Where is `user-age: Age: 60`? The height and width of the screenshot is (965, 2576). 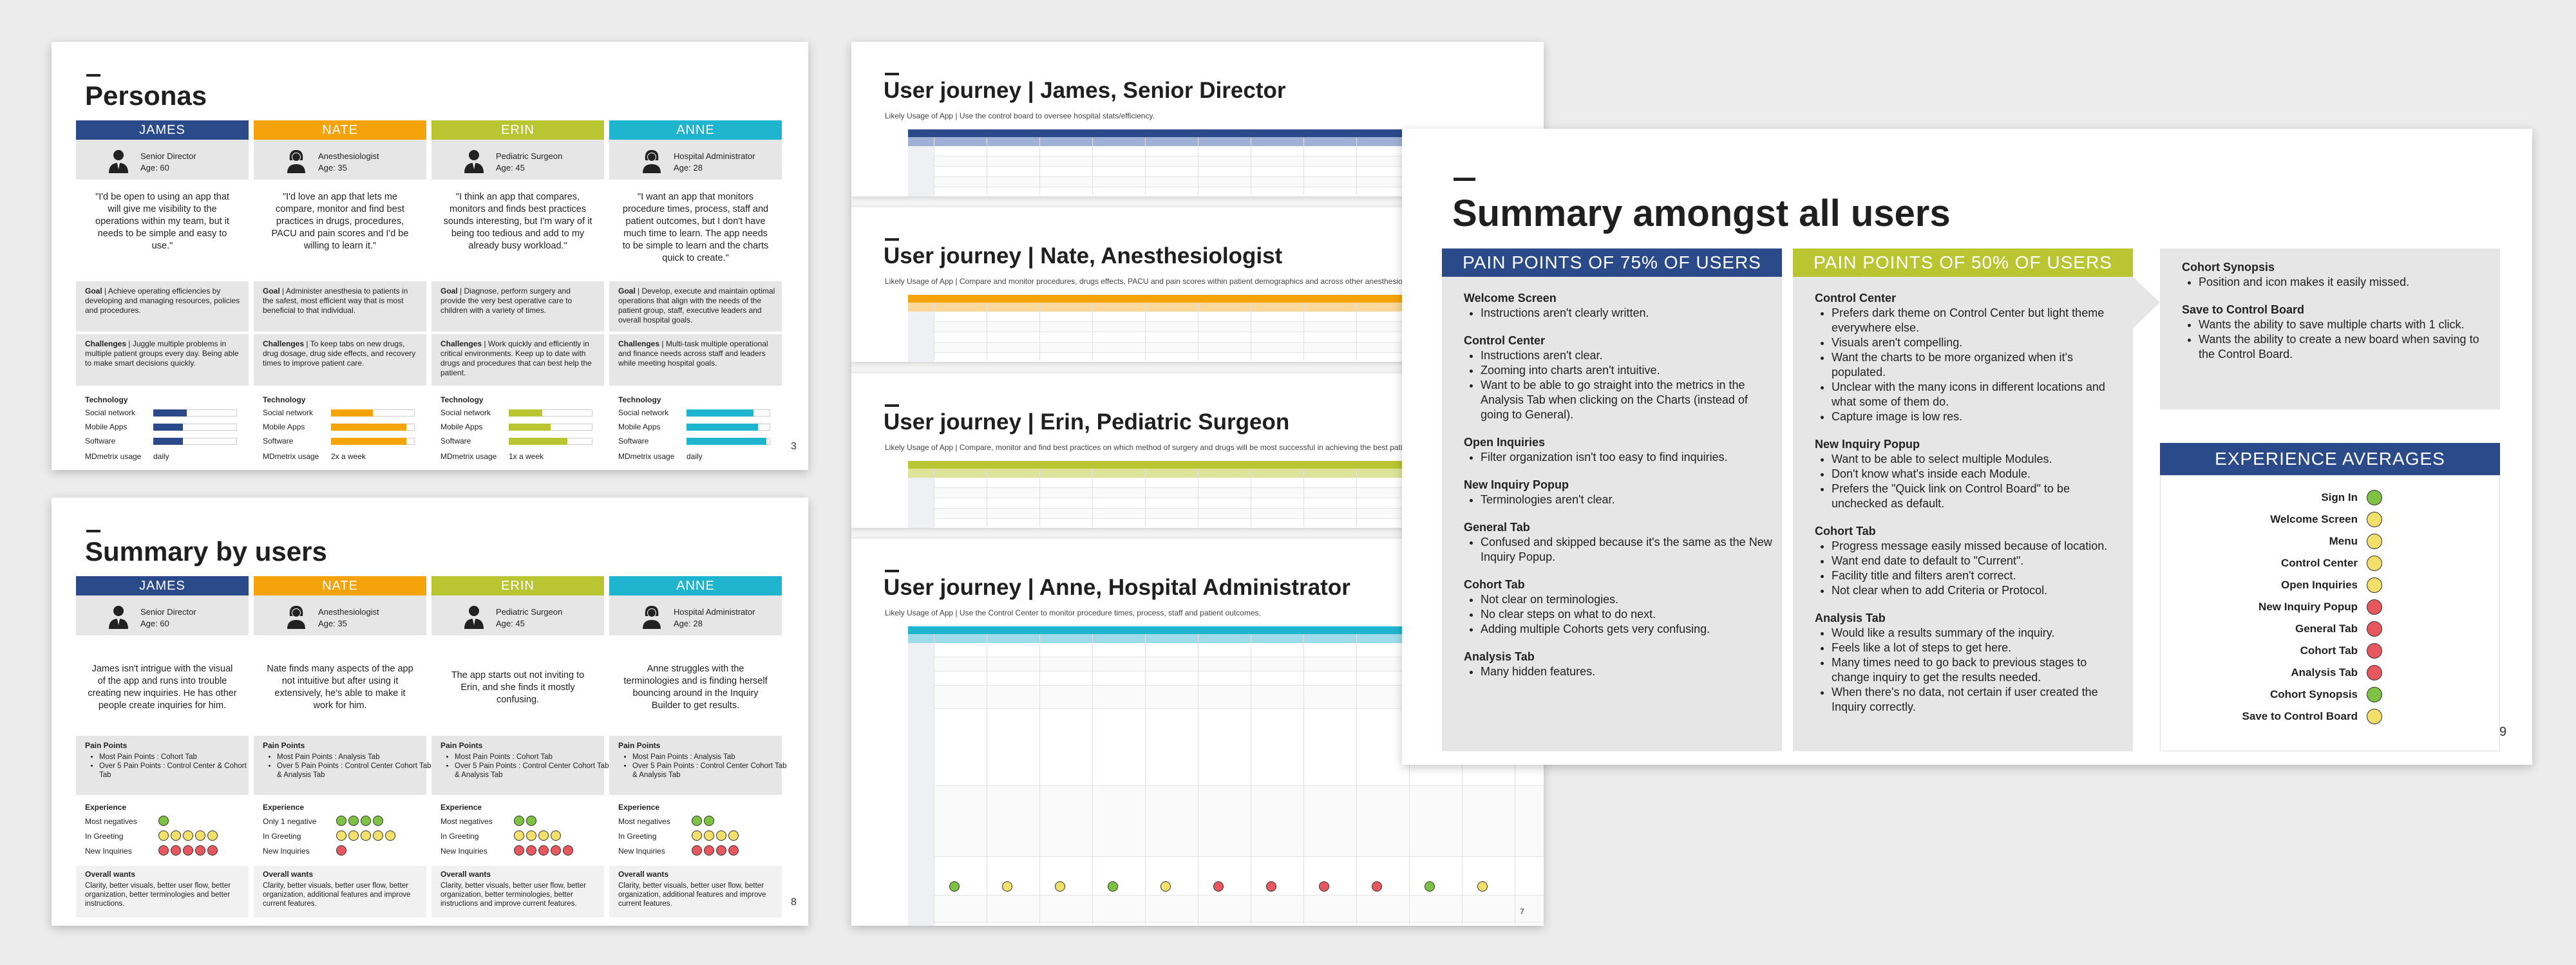
user-age: Age: 60 is located at coordinates (155, 623).